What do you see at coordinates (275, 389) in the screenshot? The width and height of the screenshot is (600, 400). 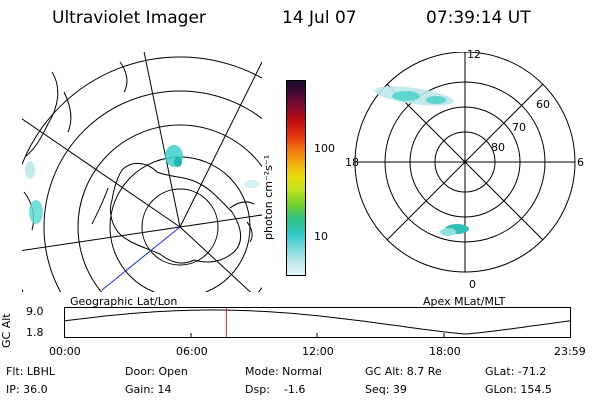 I see `dsp-readout: Dsp: -1.6` at bounding box center [275, 389].